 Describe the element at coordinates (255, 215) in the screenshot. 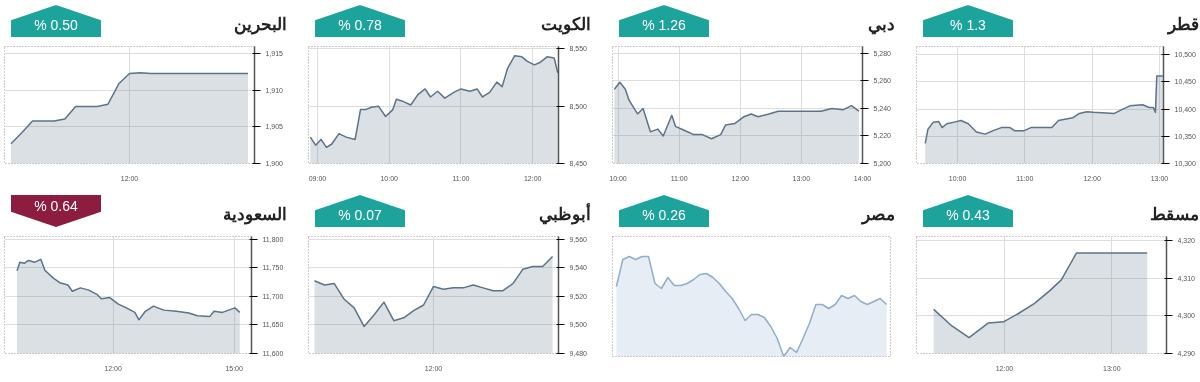

I see `chart-title: السعودية` at that location.